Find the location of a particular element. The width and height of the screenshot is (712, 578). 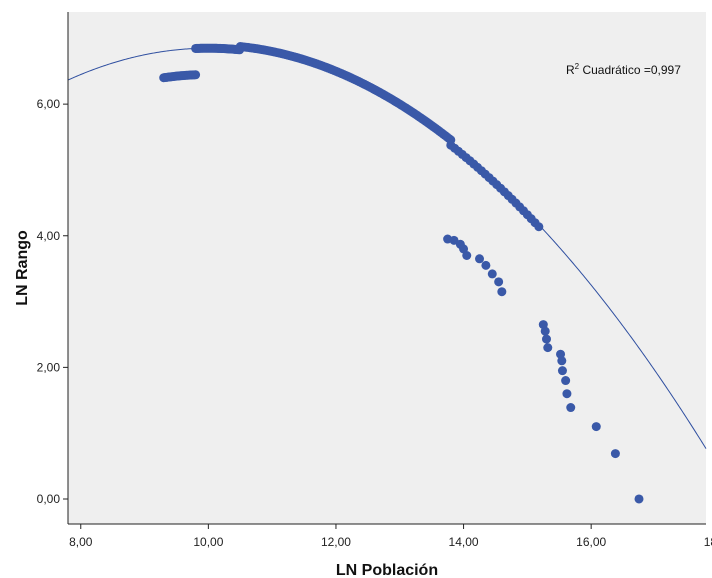

r-squared-annotation: R2 Cuadrático =0,997 is located at coordinates (623, 69).